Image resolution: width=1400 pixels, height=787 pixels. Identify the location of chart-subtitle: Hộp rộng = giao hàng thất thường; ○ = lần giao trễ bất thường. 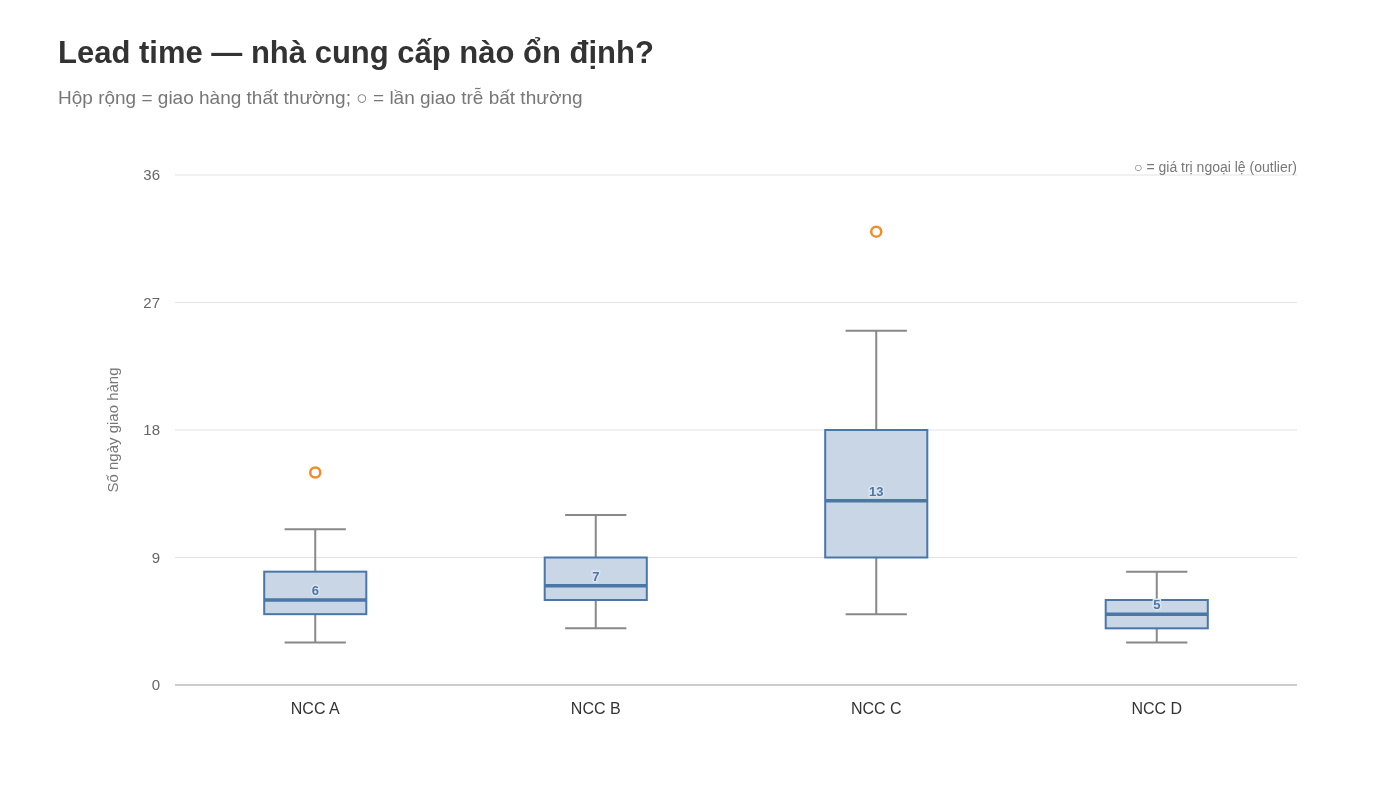
(320, 97).